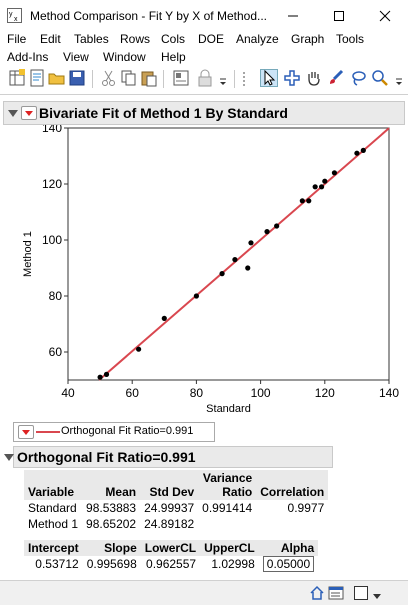  Describe the element at coordinates (292, 78) in the screenshot. I see `crosshair-tool-icon` at that location.